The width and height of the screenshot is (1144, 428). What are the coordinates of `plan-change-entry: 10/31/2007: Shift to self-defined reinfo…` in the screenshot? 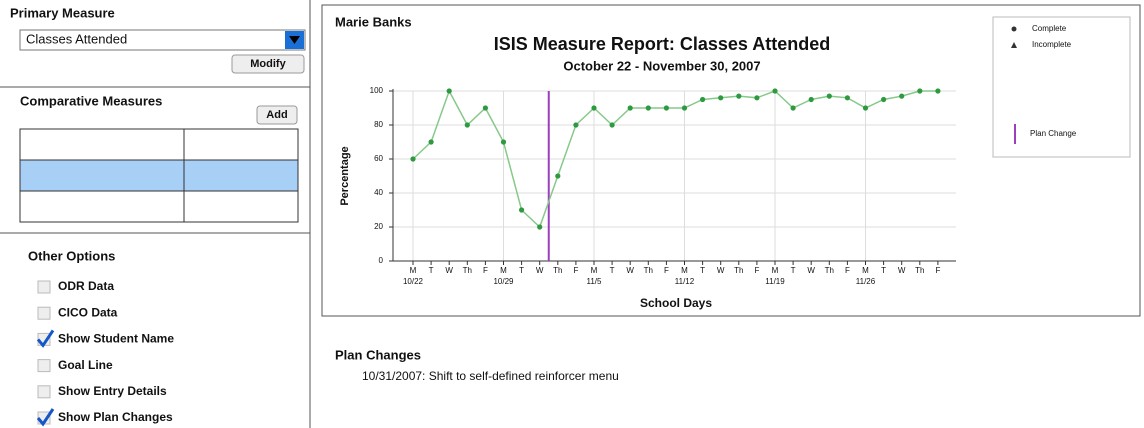 It's located at (490, 376).